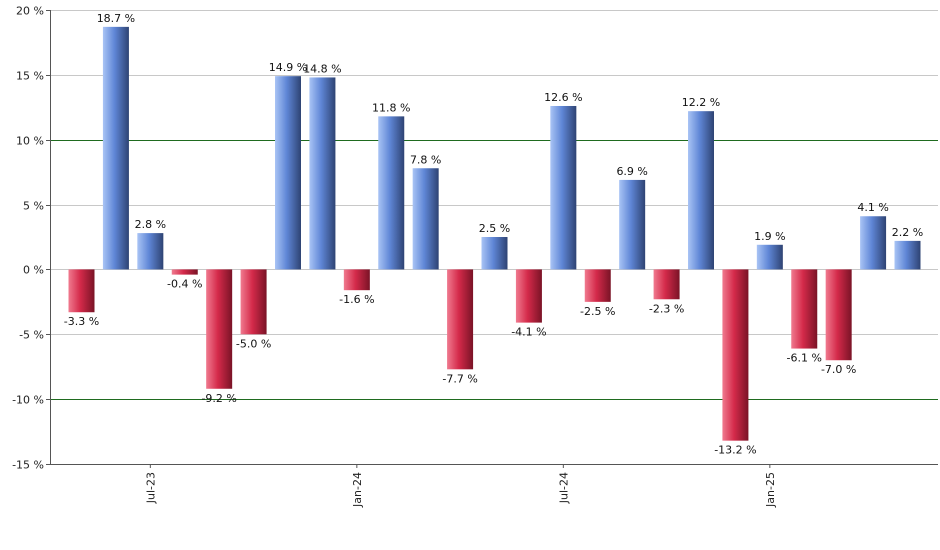  What do you see at coordinates (116, 18) in the screenshot?
I see `data-label-1: 18.7 %` at bounding box center [116, 18].